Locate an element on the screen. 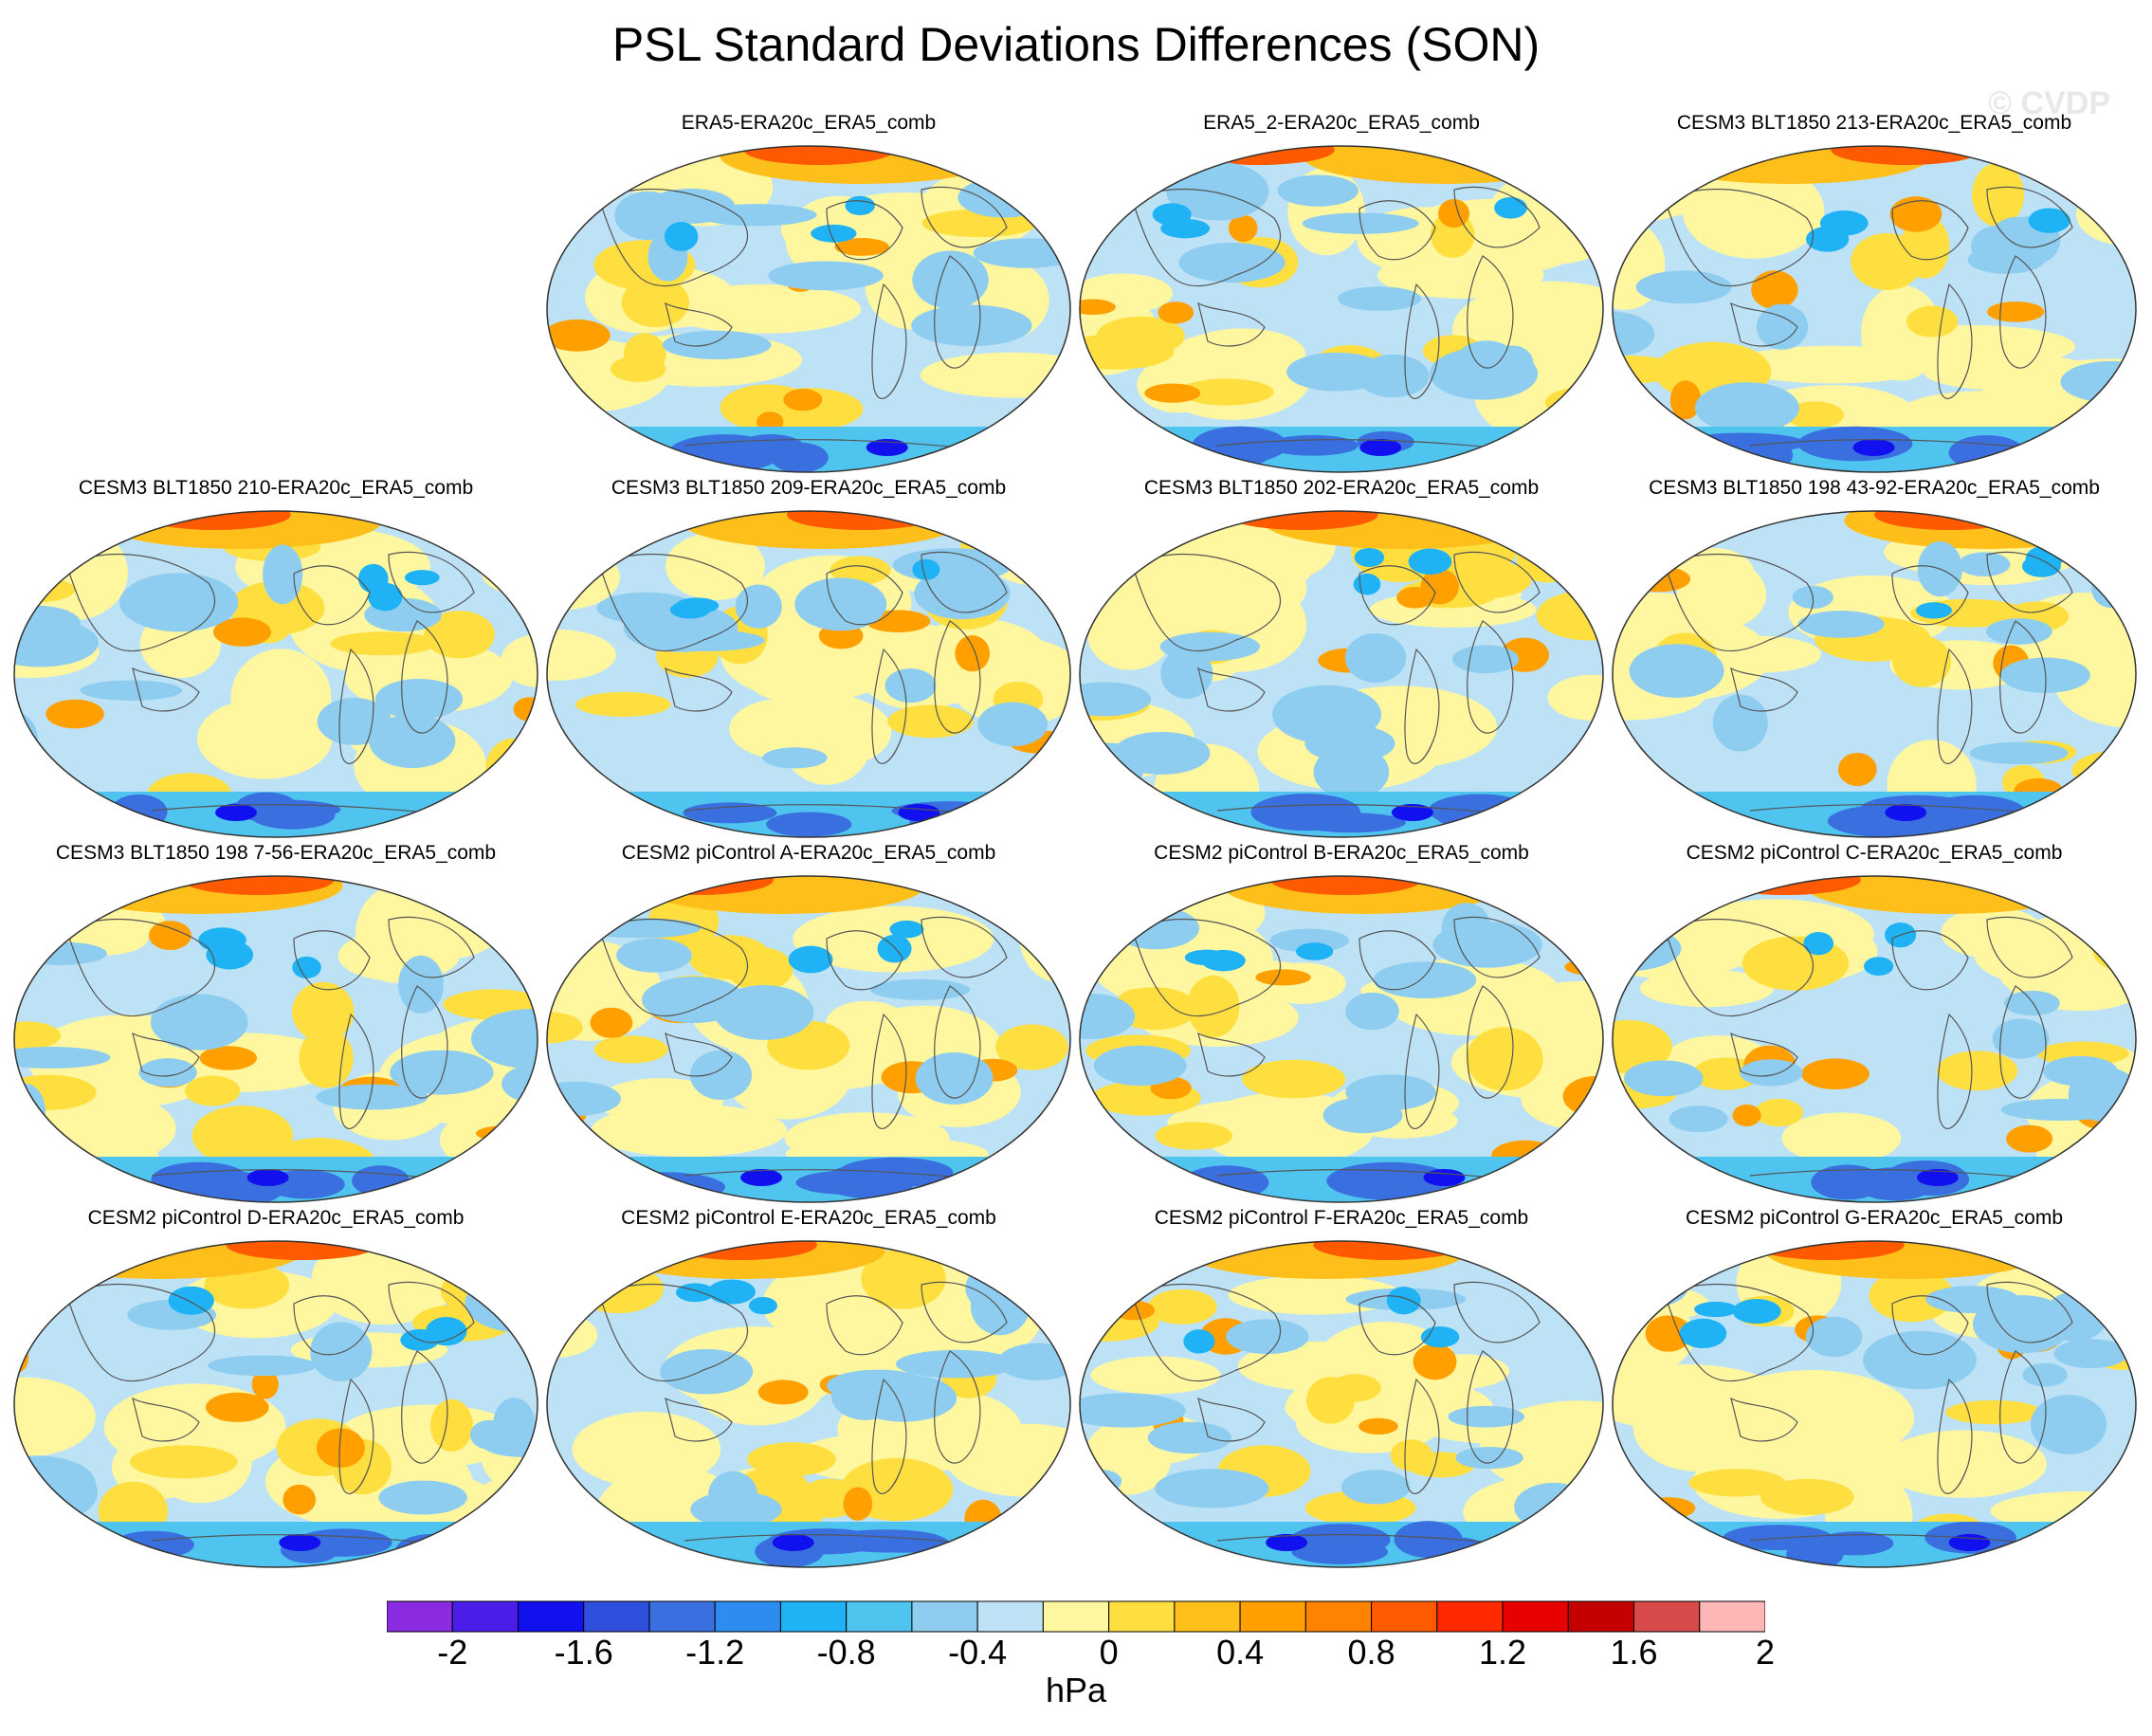  colorbar-labels: -2 -1.6 -1.2 -0.8 -0.4 0 0.4 0.8 1.2 1.6 2 is located at coordinates (1081, 1654).